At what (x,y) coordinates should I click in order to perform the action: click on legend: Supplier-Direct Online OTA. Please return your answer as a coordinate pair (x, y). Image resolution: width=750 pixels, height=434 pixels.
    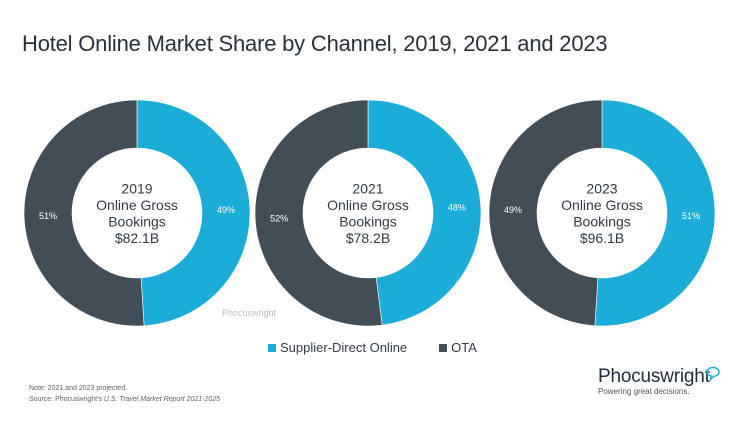
    Looking at the image, I should click on (388, 347).